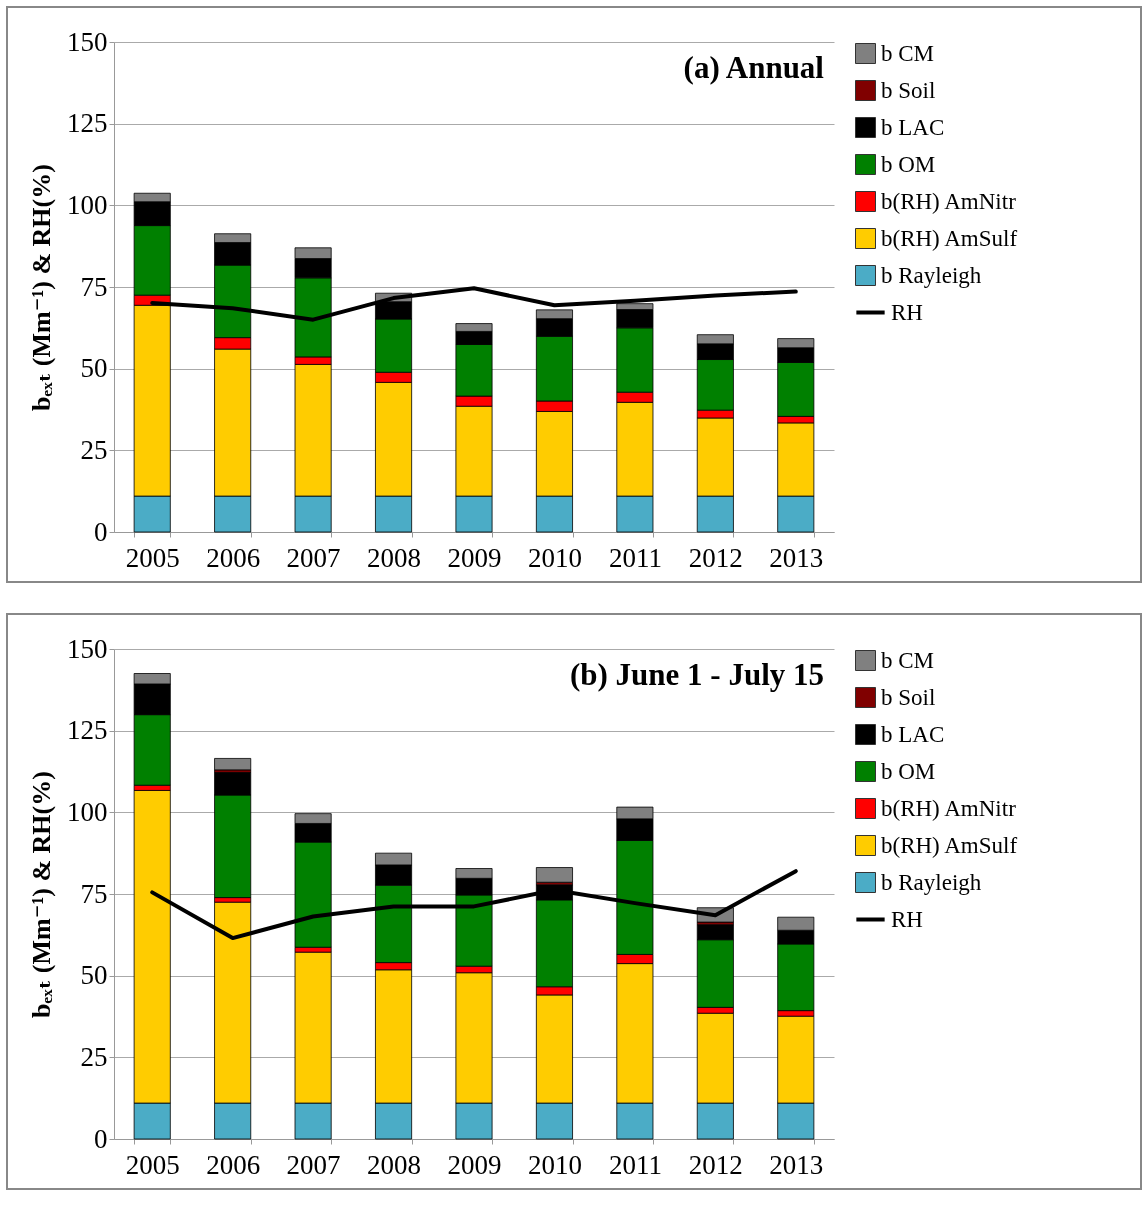  Describe the element at coordinates (754, 67) in the screenshot. I see `annotation: (a) Annual` at that location.